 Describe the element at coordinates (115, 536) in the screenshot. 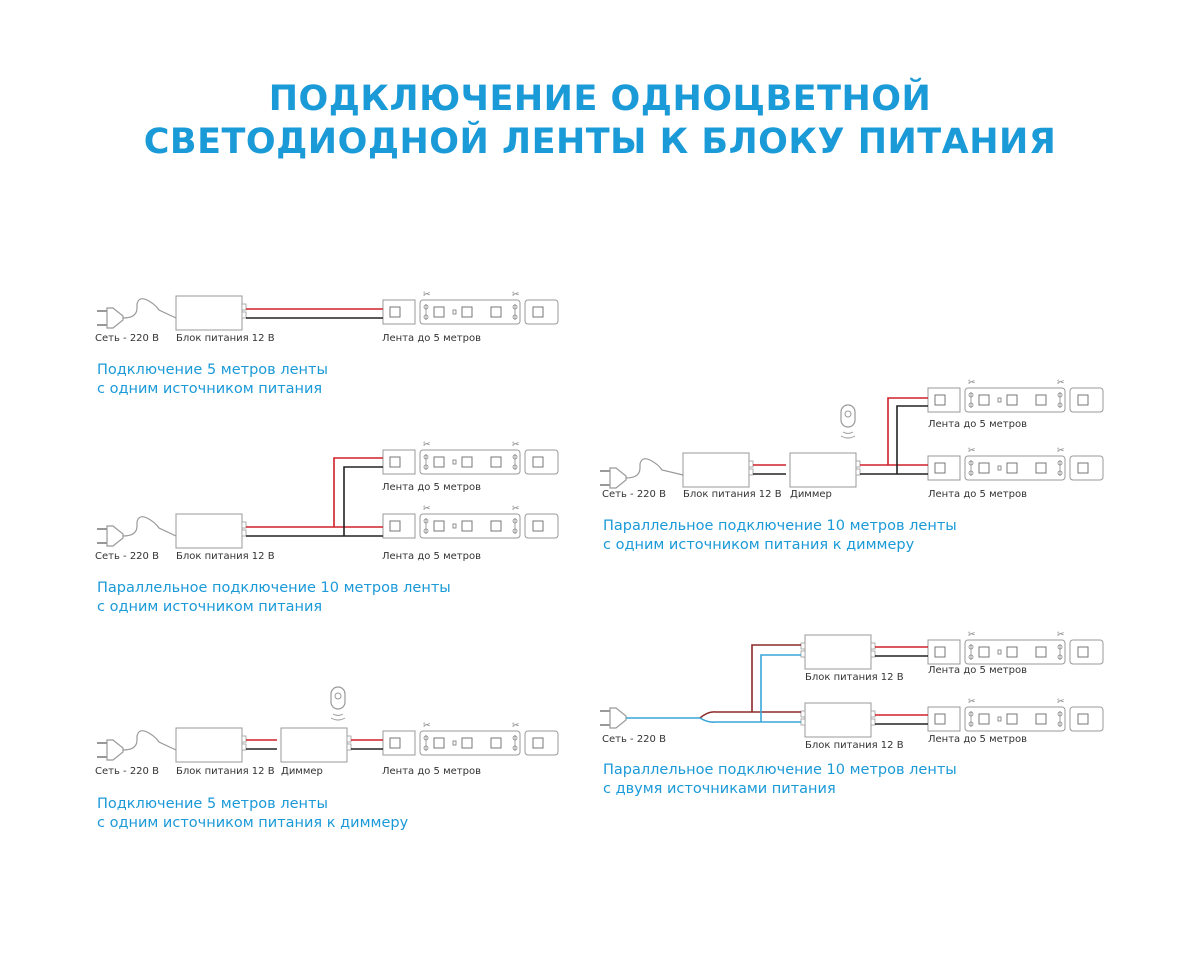

I see `plug-body` at that location.